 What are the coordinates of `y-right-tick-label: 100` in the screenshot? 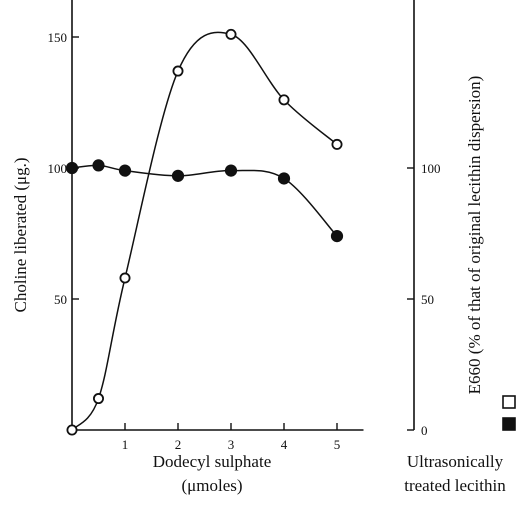 It's located at (431, 168).